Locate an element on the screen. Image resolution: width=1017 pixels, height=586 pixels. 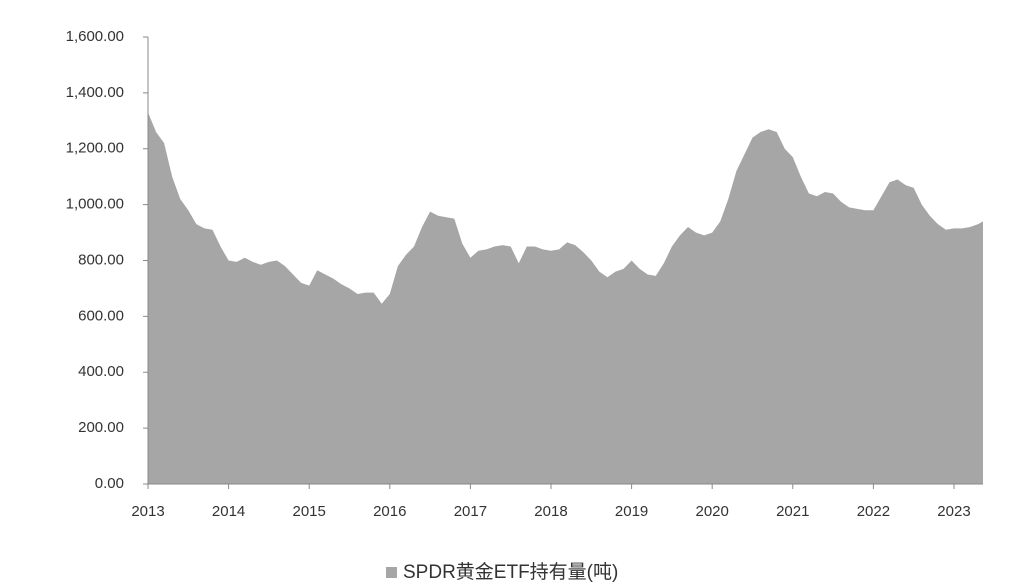
y-tick-label: 200.00 is located at coordinates (101, 427).